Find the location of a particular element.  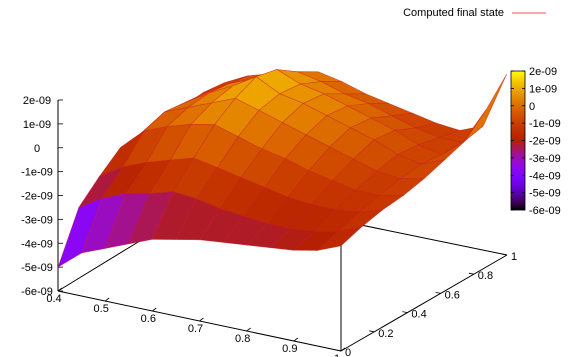

colorbar-tick-label: 1e-09 is located at coordinates (543, 89).